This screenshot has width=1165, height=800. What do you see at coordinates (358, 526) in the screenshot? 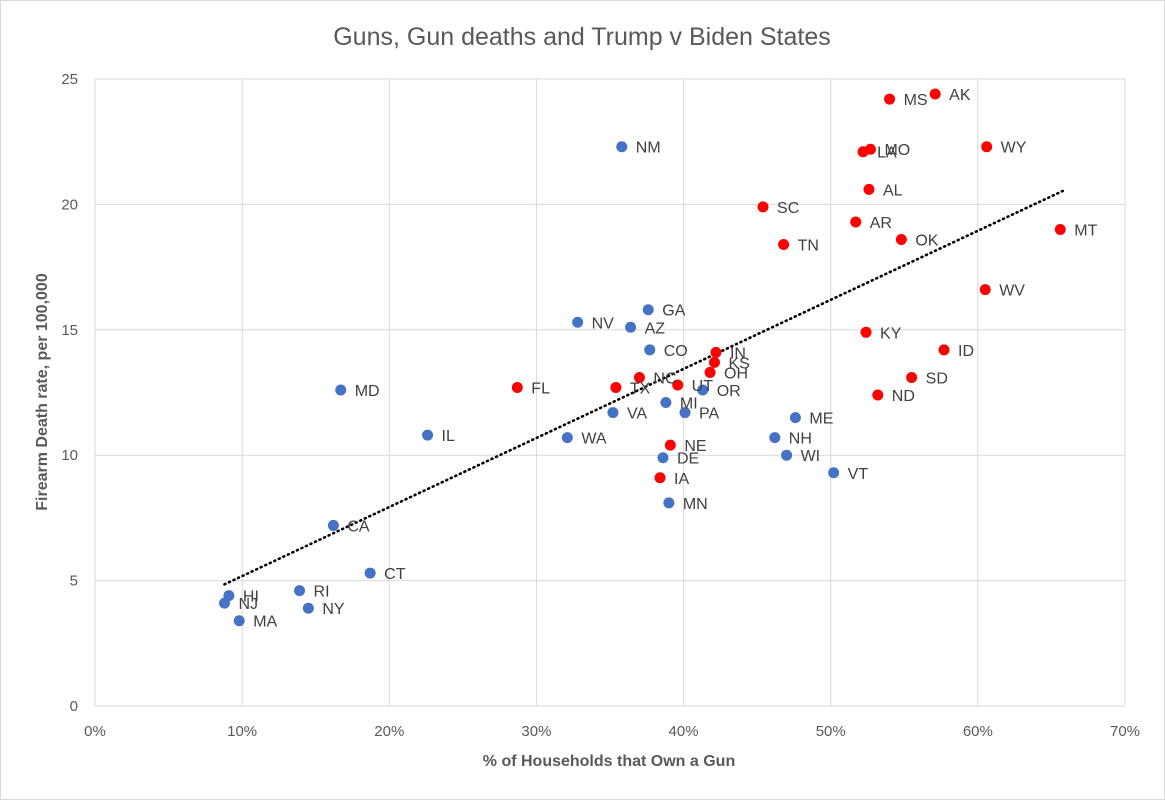
I see `data-label-ca: CA` at bounding box center [358, 526].